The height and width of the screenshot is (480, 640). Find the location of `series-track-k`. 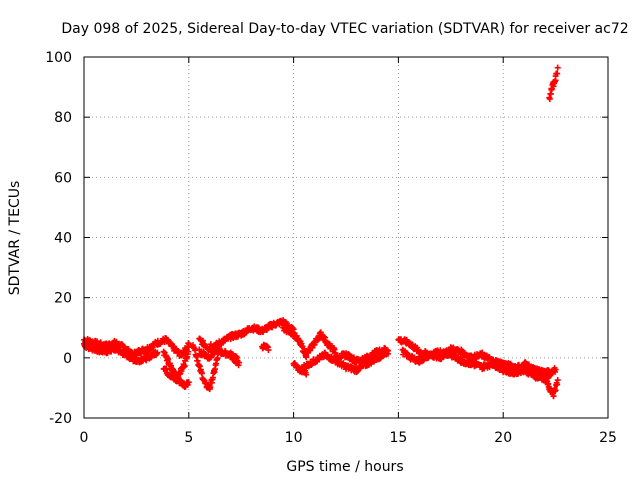

series-track-k is located at coordinates (309, 341).